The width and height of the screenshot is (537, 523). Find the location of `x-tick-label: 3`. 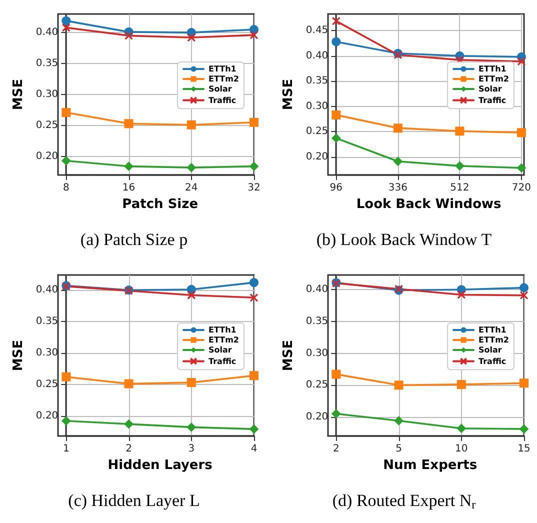

x-tick-label: 3 is located at coordinates (191, 449).